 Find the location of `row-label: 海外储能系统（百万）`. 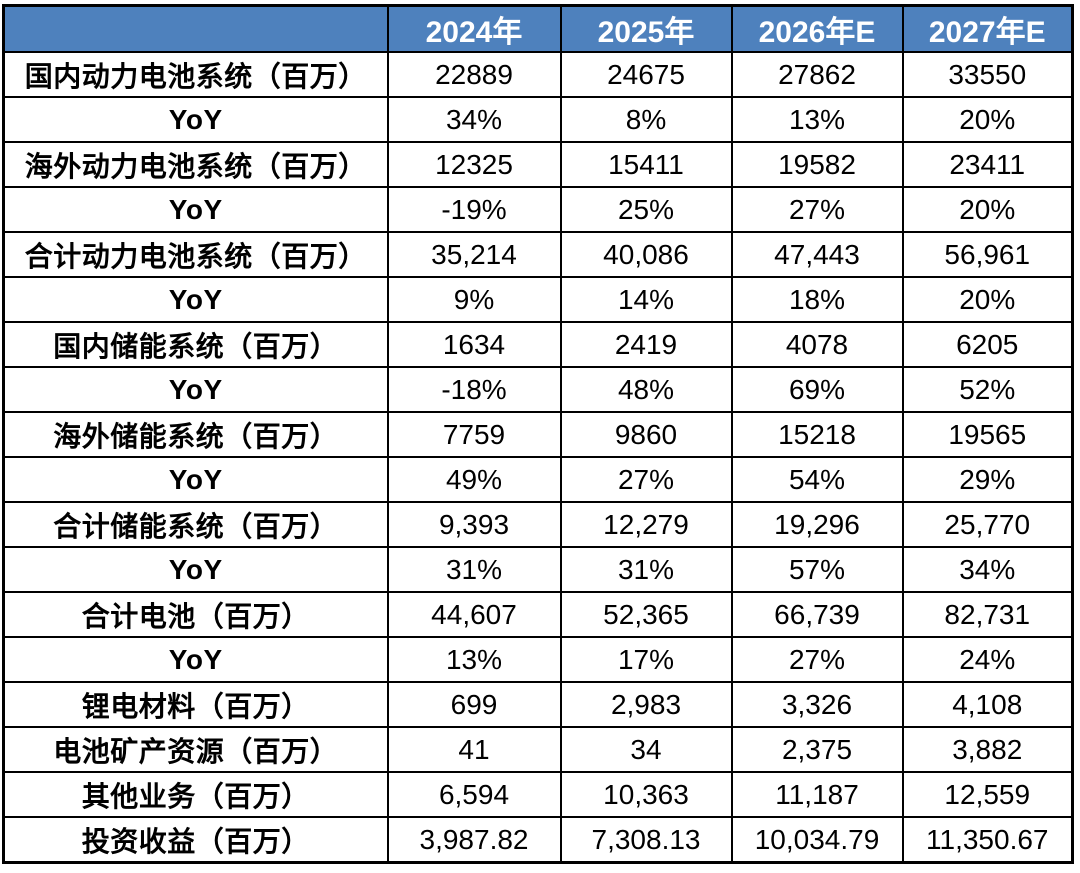

row-label: 海外储能系统（百万） is located at coordinates (195, 434).